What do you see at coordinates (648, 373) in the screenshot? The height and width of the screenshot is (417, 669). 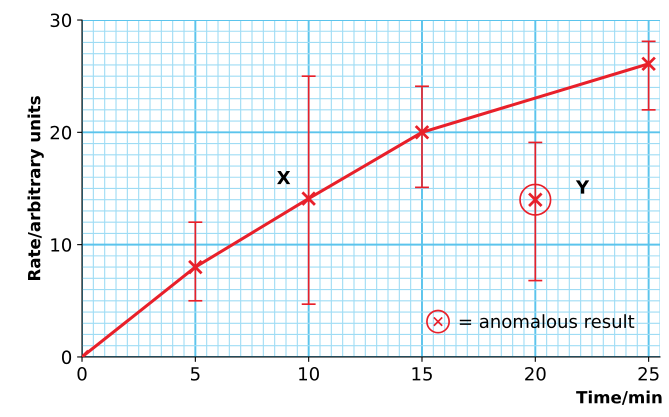 I see `x-tick-label: 25` at bounding box center [648, 373].